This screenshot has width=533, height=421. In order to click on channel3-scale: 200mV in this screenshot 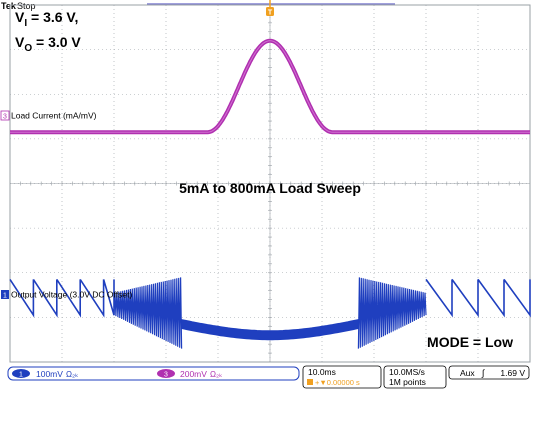, I will do `click(193, 374)`.